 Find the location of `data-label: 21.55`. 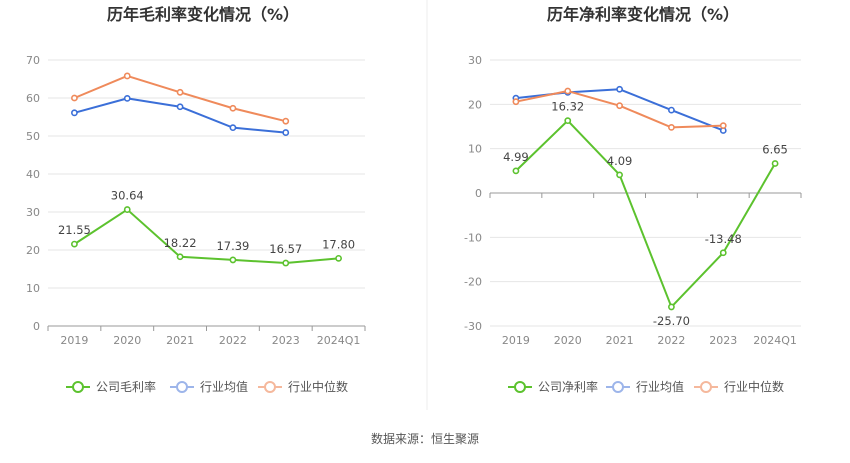

data-label: 21.55 is located at coordinates (74, 230).